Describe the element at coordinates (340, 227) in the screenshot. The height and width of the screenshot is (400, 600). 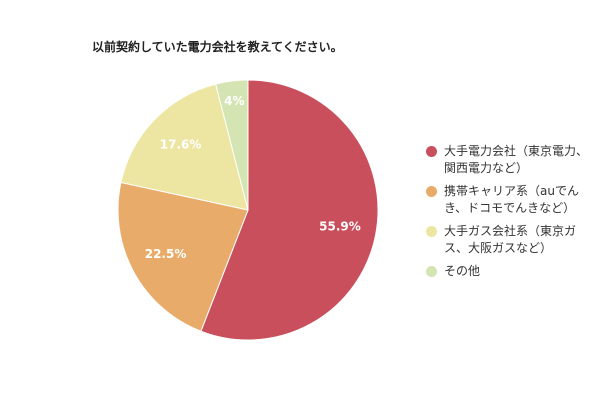
I see `data-label-0: 55.9%` at that location.